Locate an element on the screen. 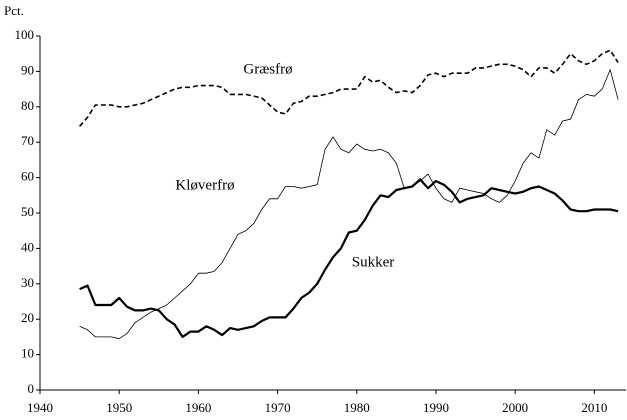  y-tick-label: 40 is located at coordinates (27, 246).